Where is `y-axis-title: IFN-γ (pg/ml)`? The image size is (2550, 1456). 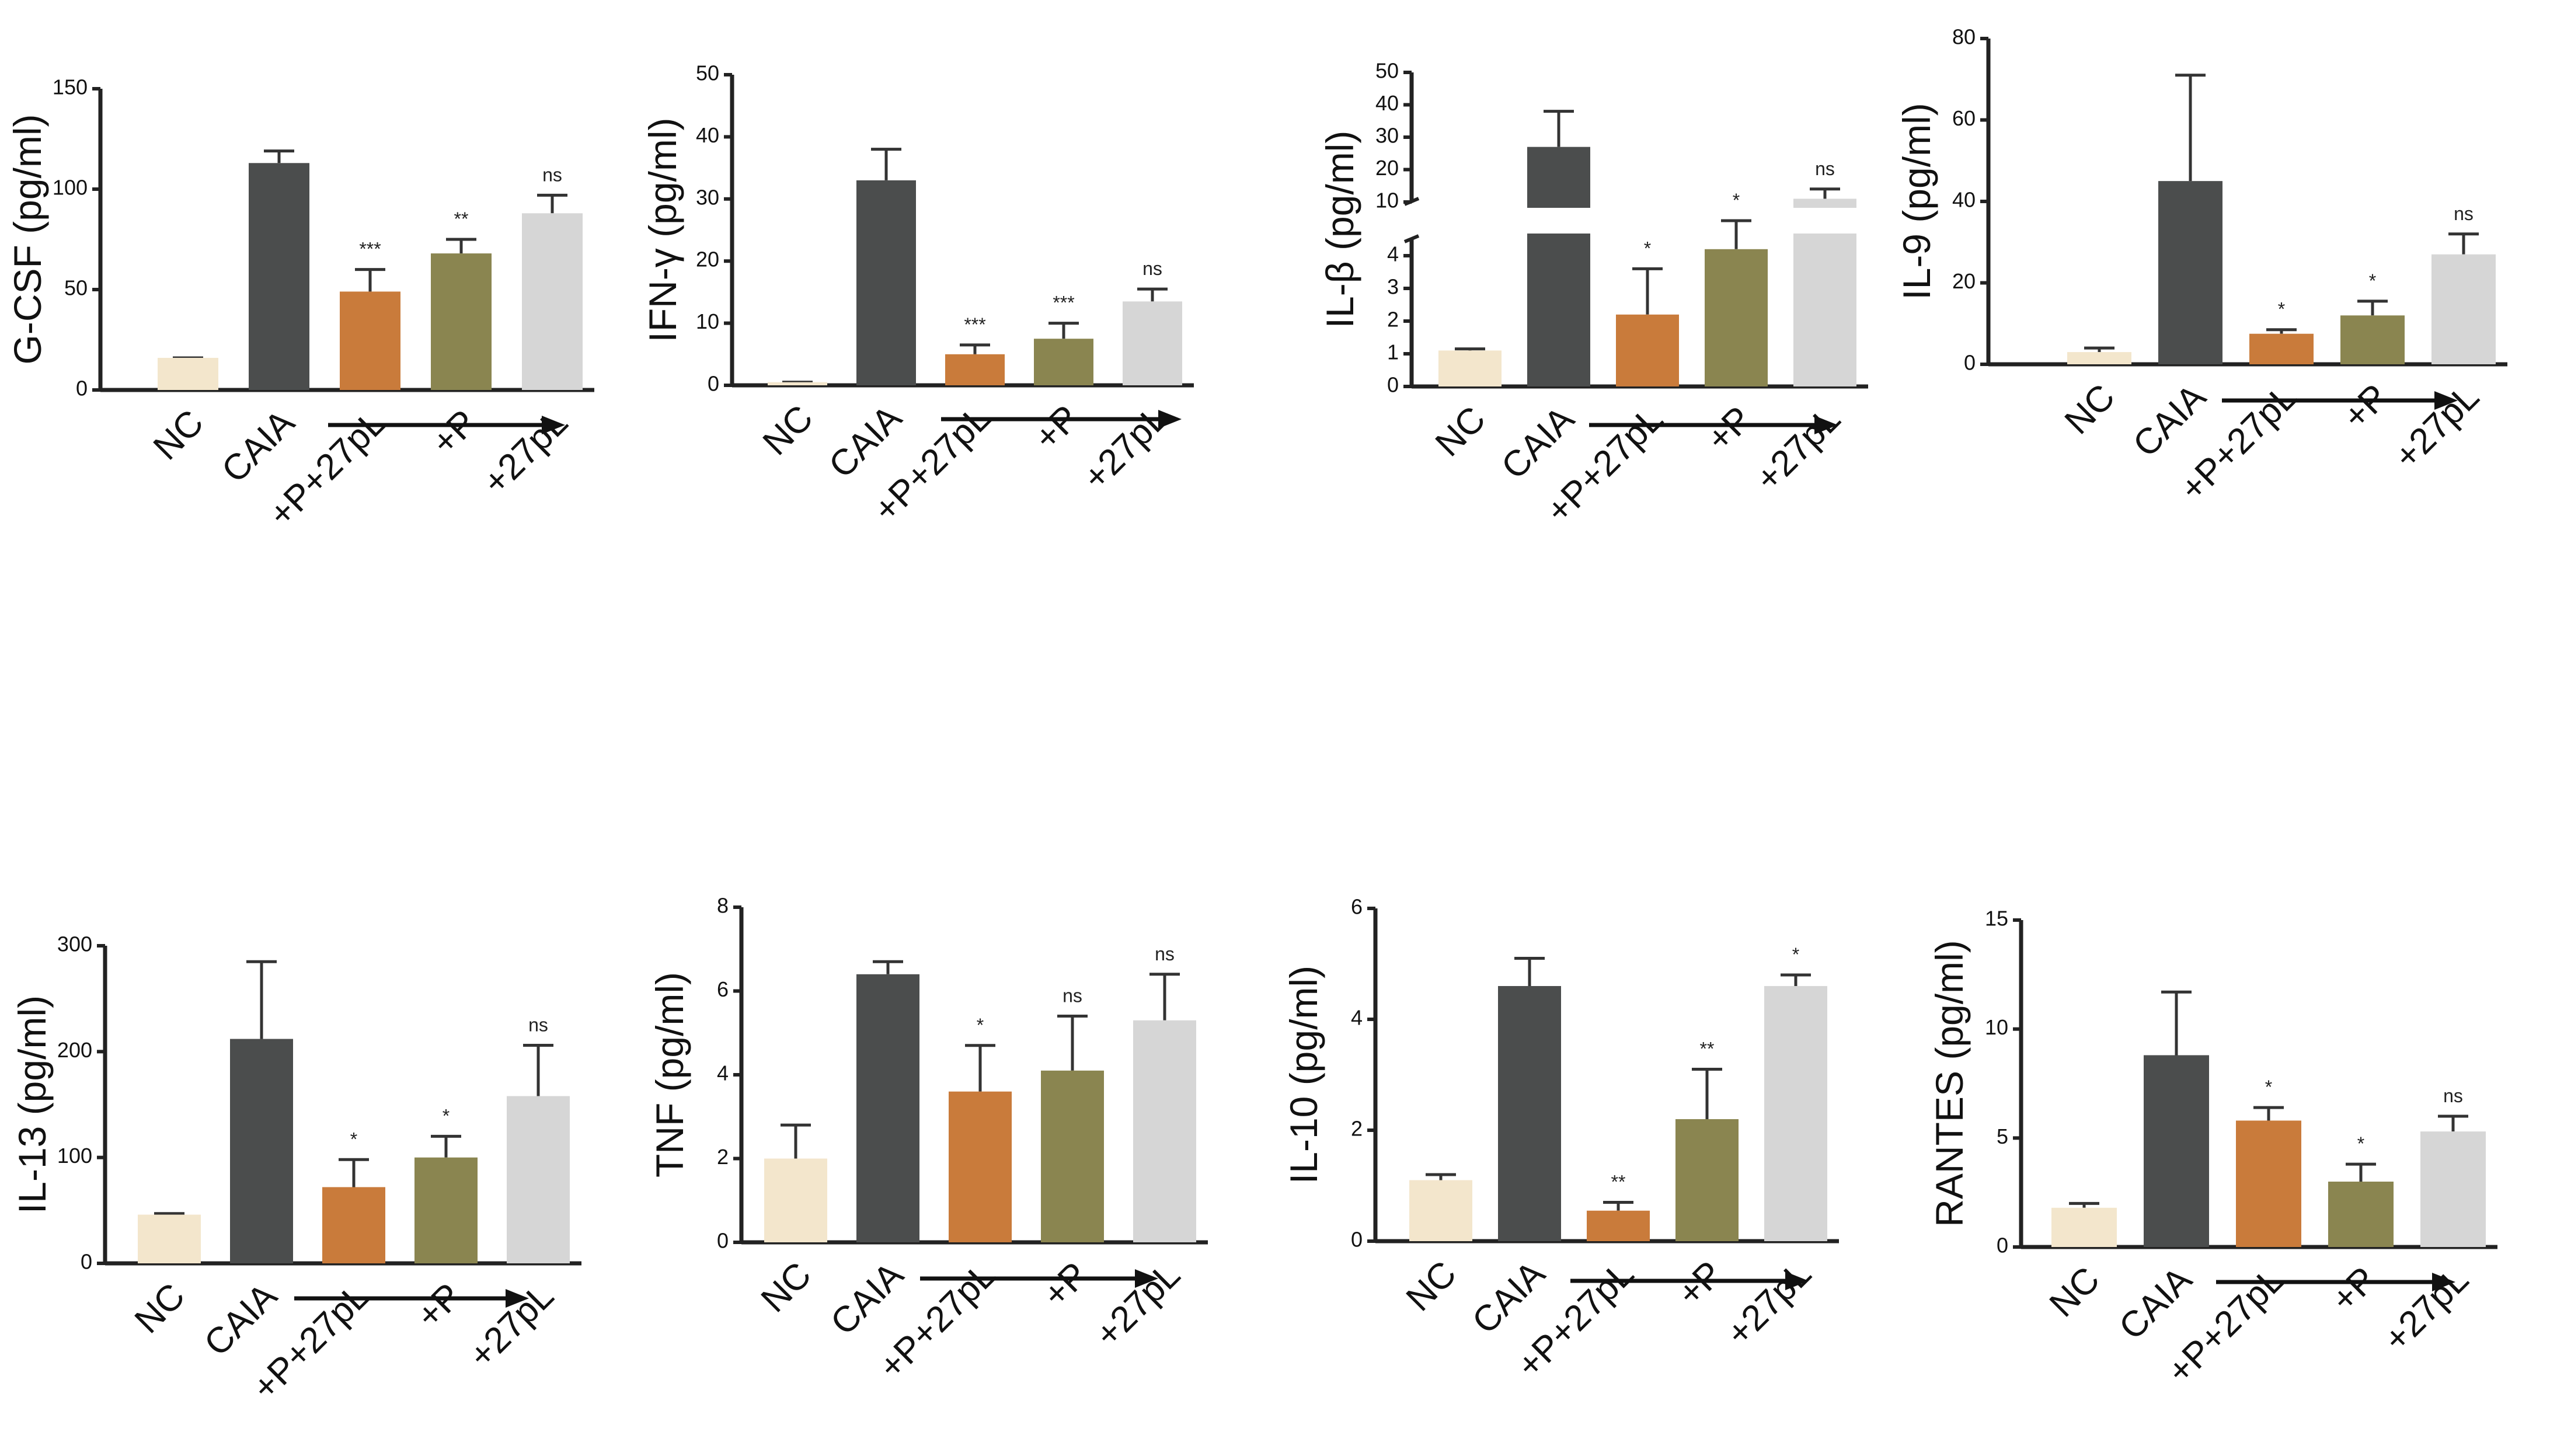 y-axis-title: IFN-γ (pg/ml) is located at coordinates (662, 230).